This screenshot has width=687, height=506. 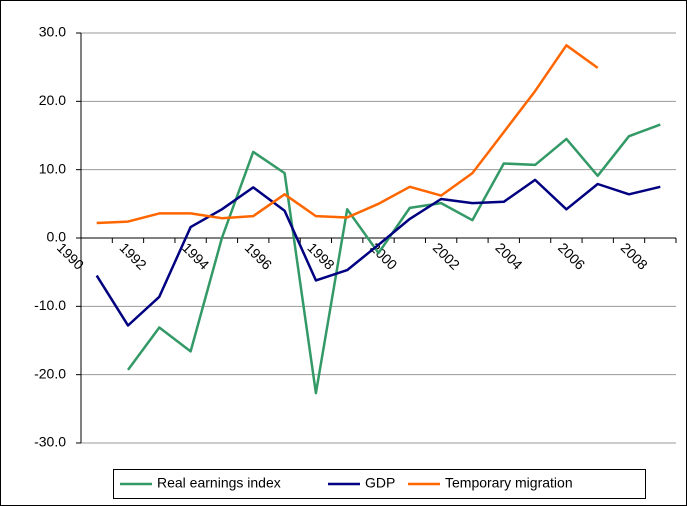 I want to click on legend-label: GDP, so click(x=380, y=483).